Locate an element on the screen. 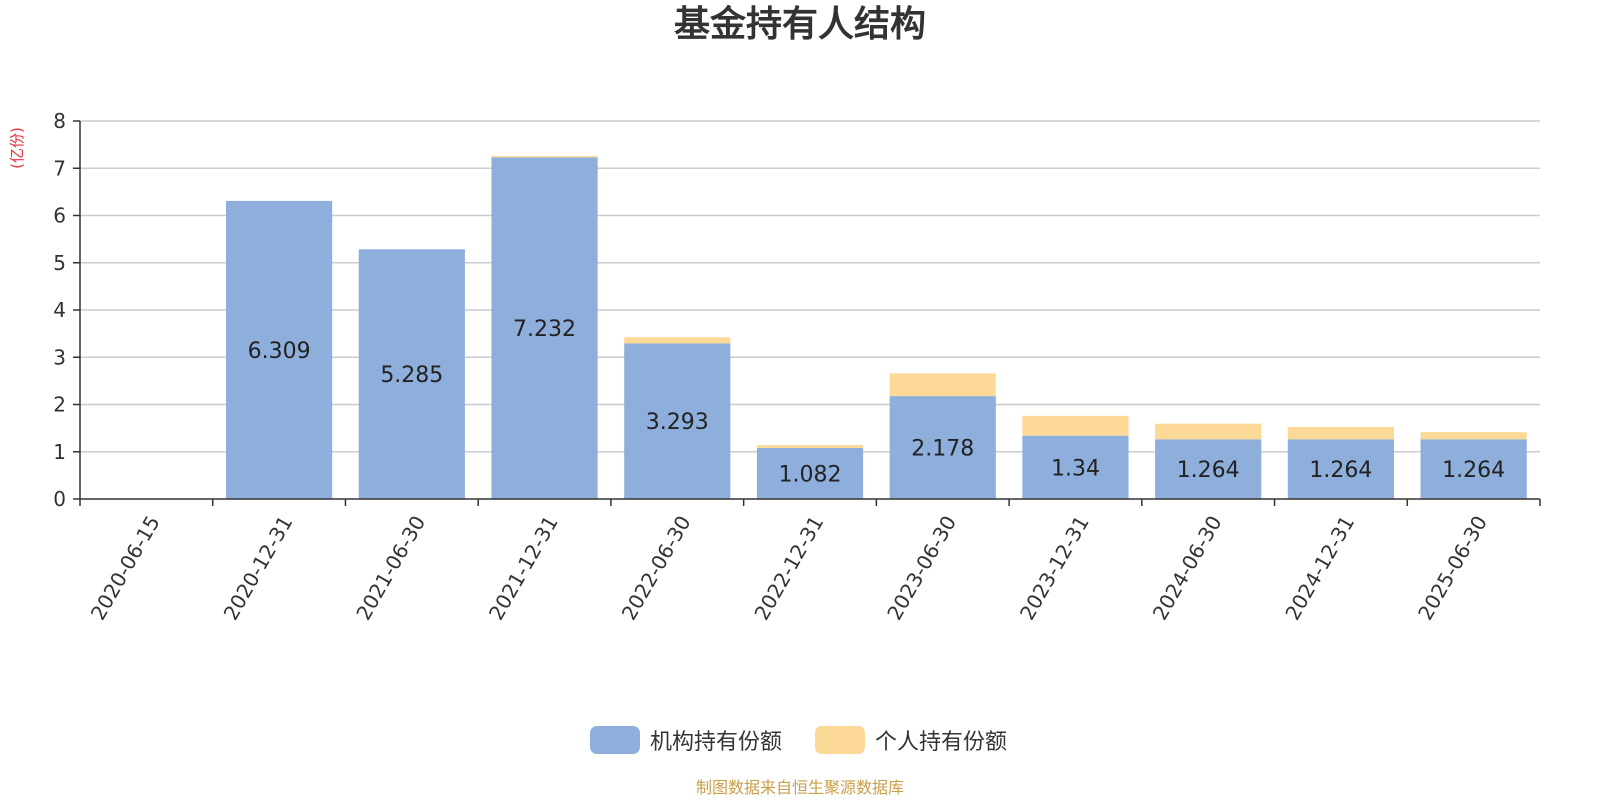 The width and height of the screenshot is (1600, 800). legend-label: 个人持有份额 is located at coordinates (941, 742).